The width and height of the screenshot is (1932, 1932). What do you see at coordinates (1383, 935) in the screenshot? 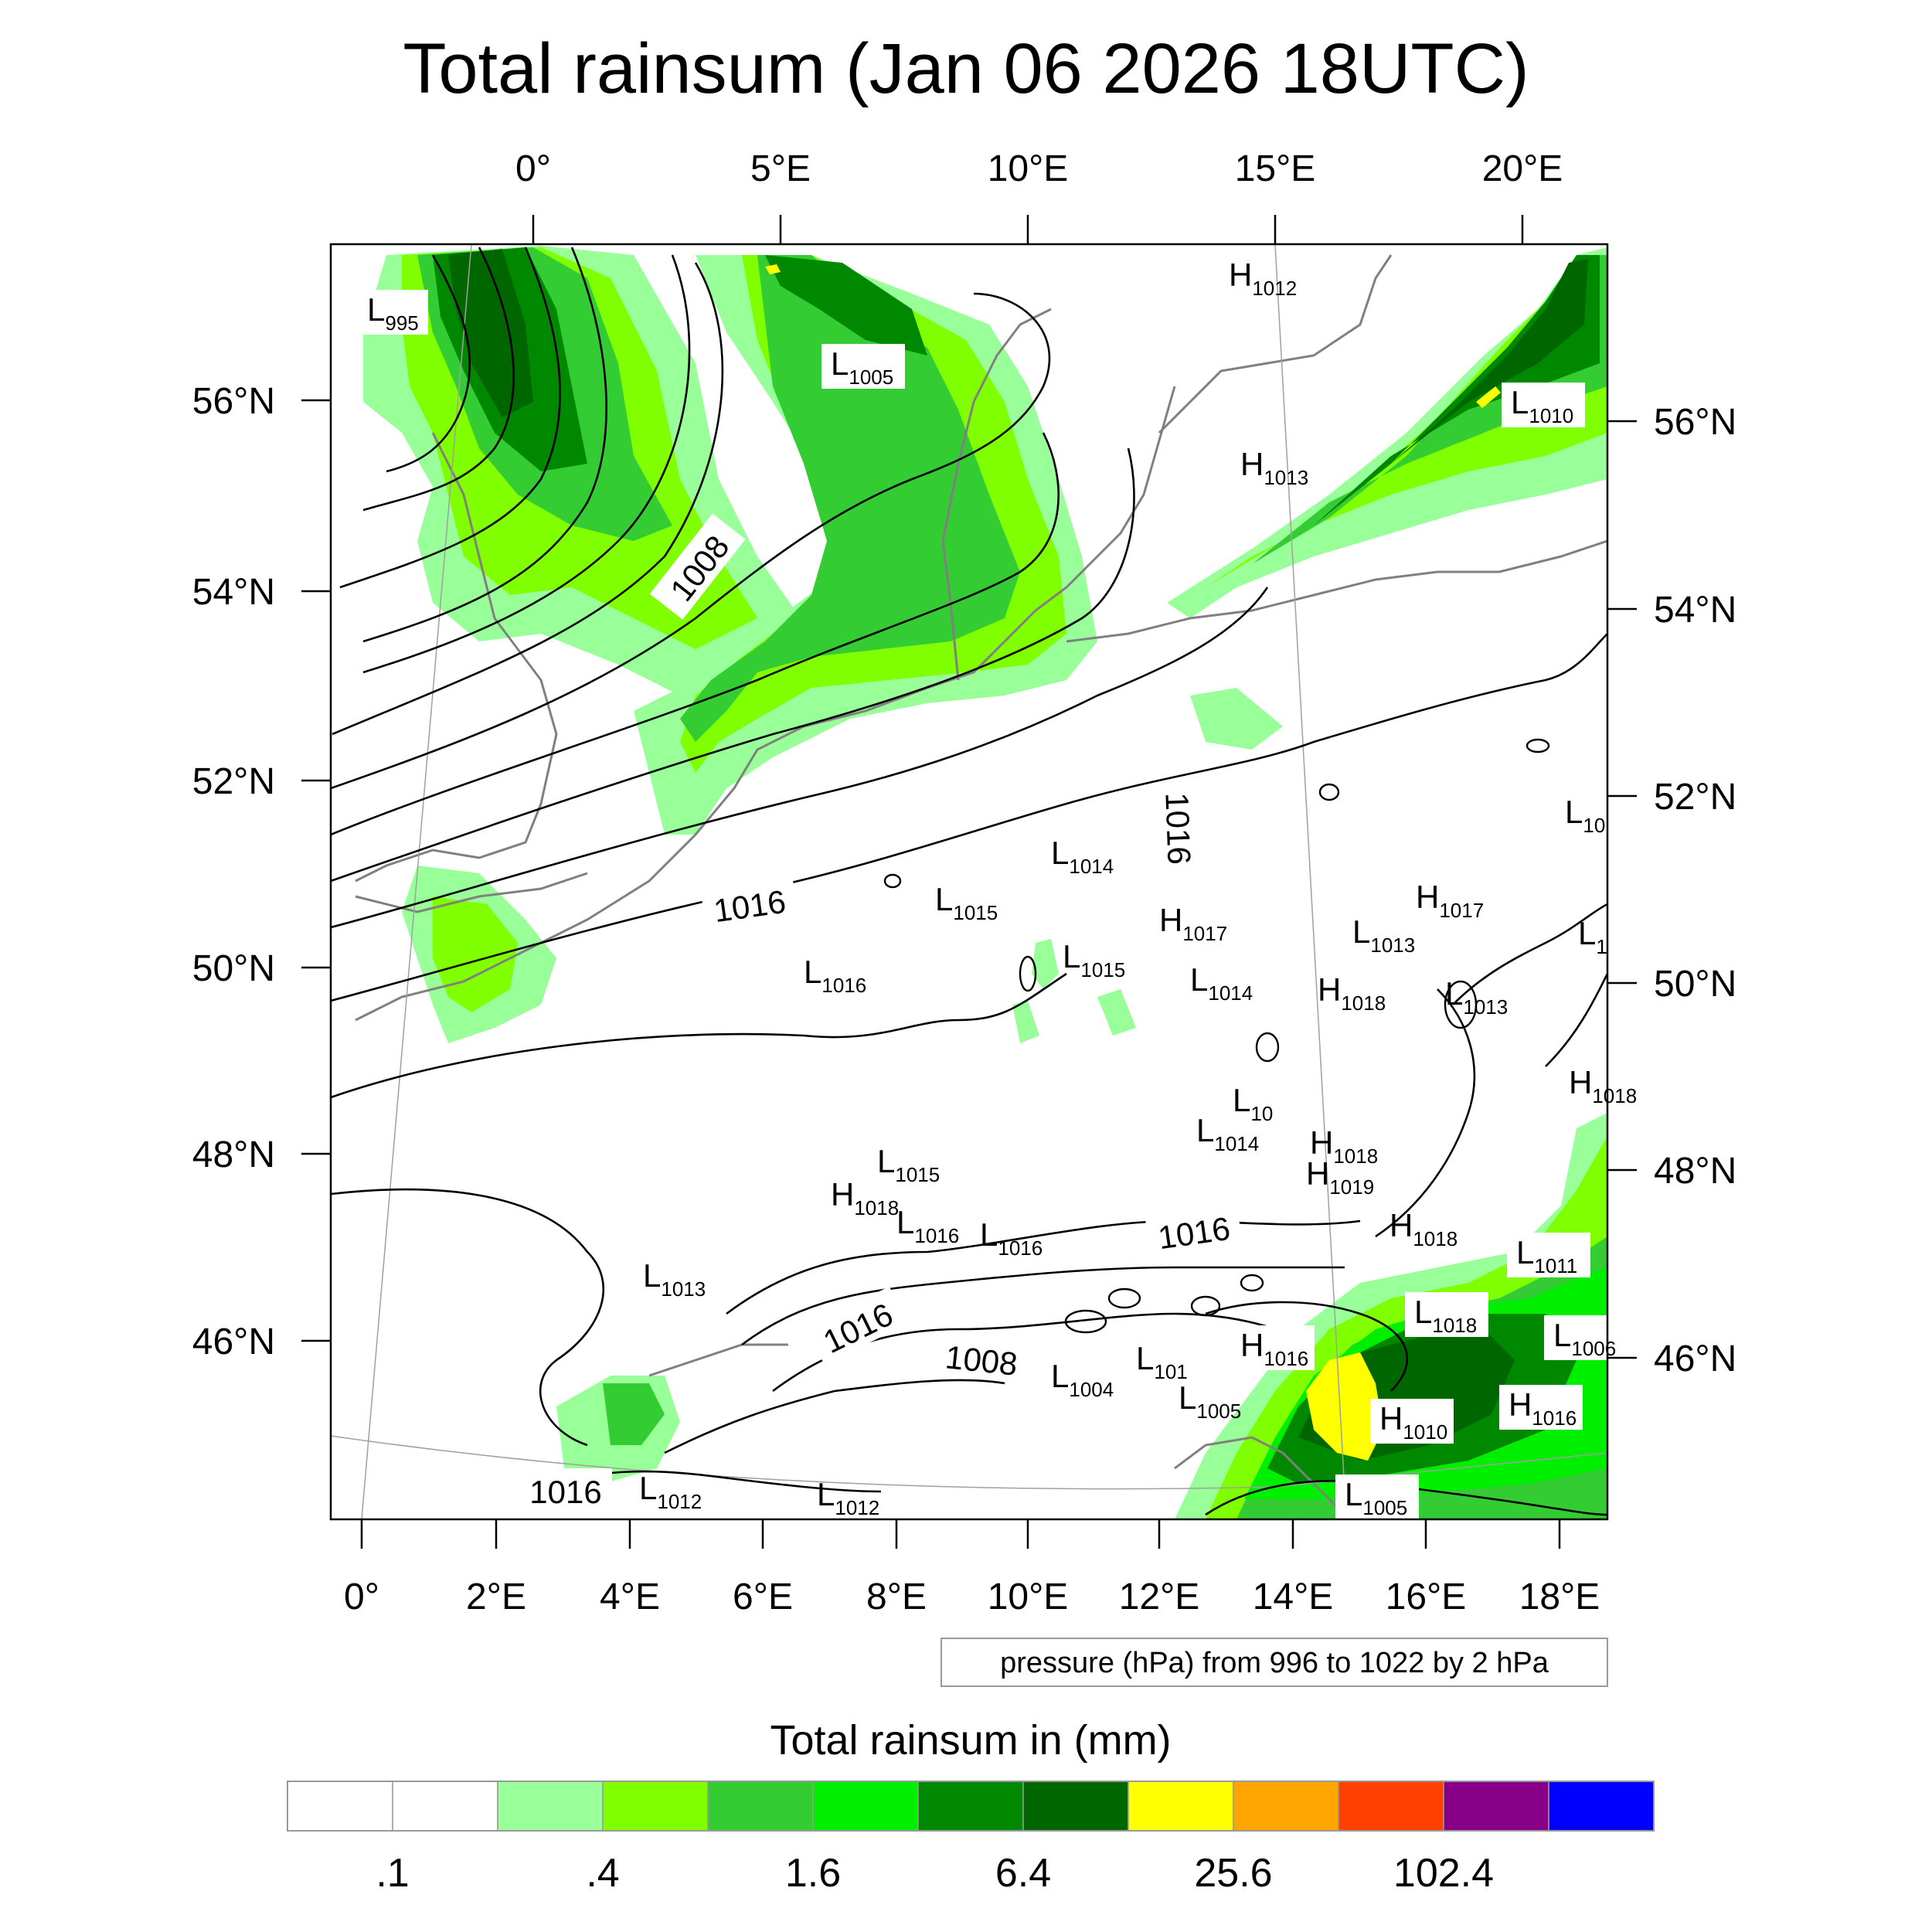
I see `pressure-center-label: L1013` at bounding box center [1383, 935].